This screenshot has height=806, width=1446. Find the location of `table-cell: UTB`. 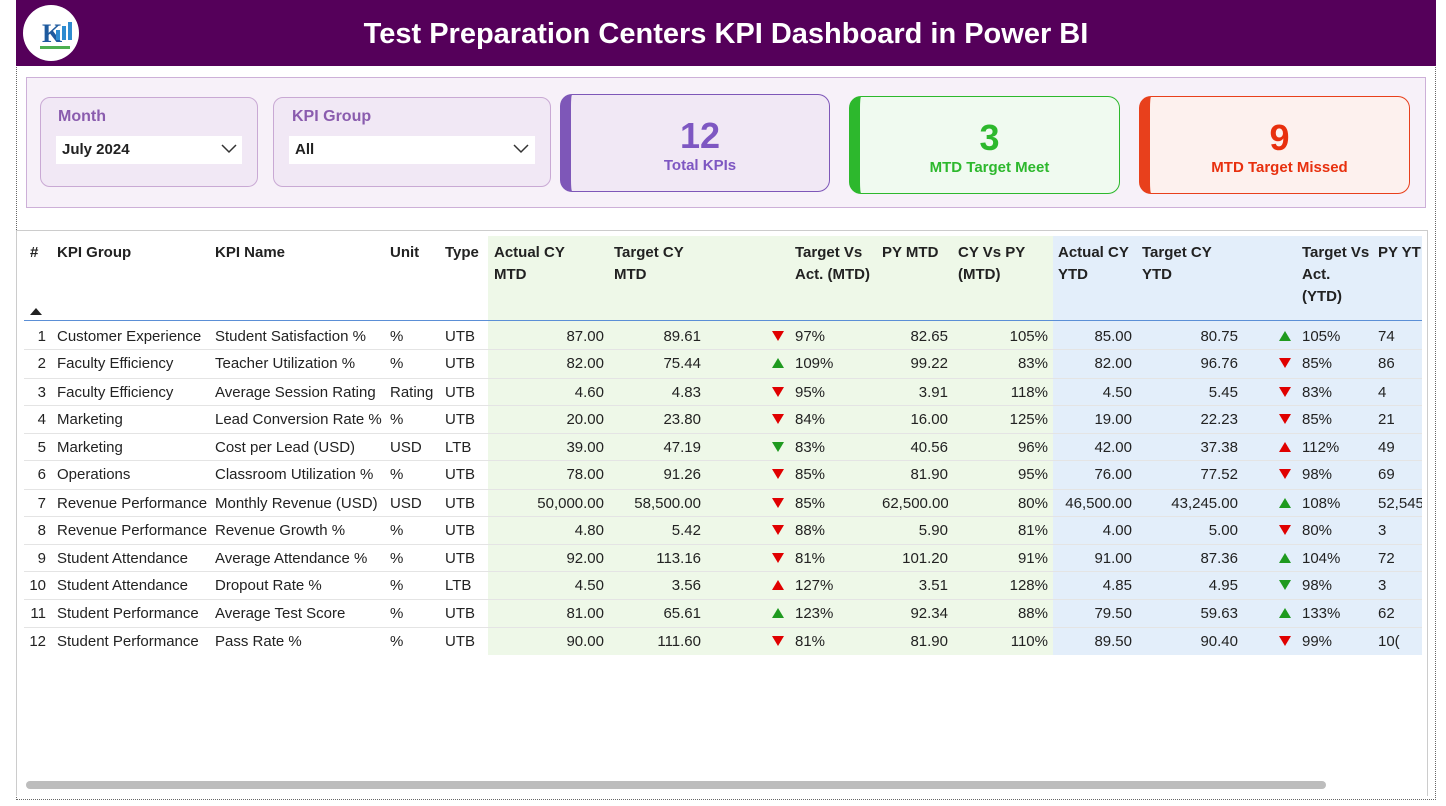

table-cell: UTB is located at coordinates (460, 336).